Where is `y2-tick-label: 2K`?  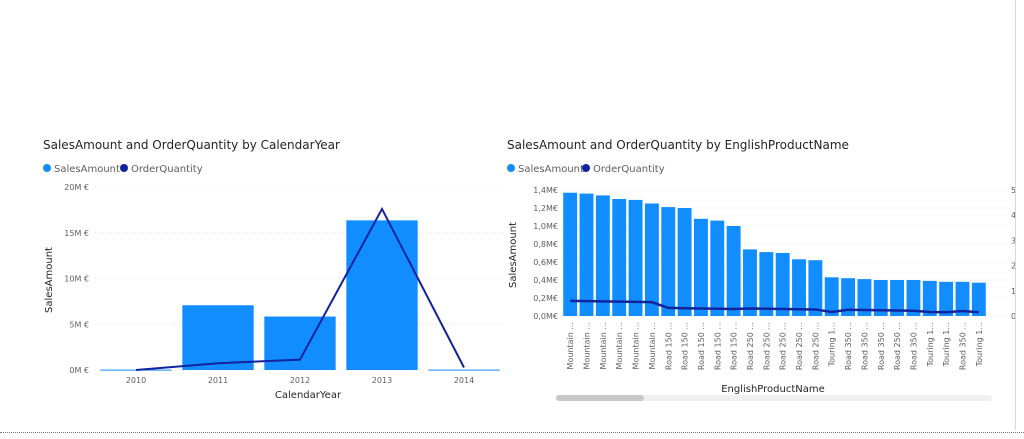
y2-tick-label: 2K is located at coordinates (1013, 266).